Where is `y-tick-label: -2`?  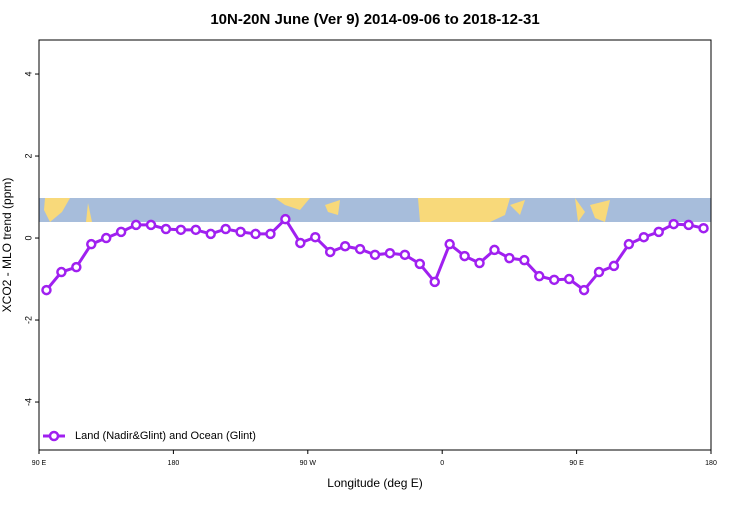 y-tick-label: -2 is located at coordinates (28, 320).